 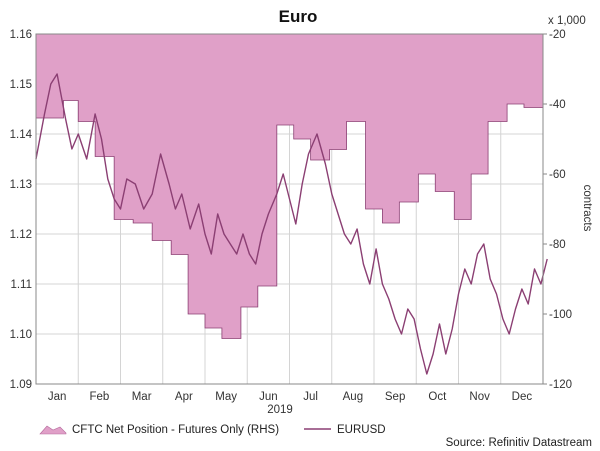 I want to click on left-tick-label-6: 1.15, so click(x=21, y=85).